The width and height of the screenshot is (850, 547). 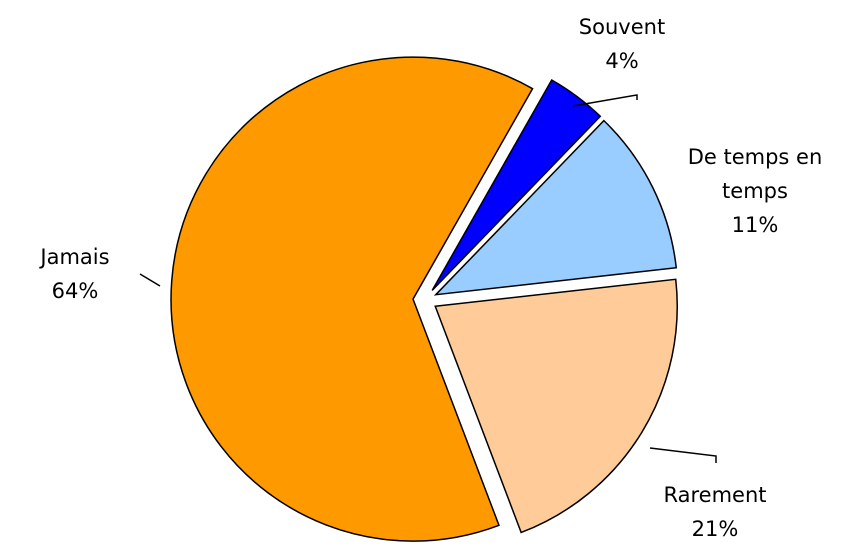 I want to click on category-label: Jamais, so click(x=75, y=257).